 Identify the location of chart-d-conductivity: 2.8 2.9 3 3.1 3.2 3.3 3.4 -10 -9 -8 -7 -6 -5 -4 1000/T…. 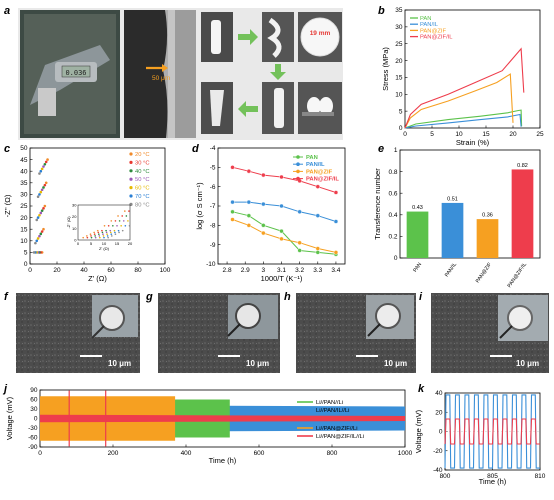
(270, 214).